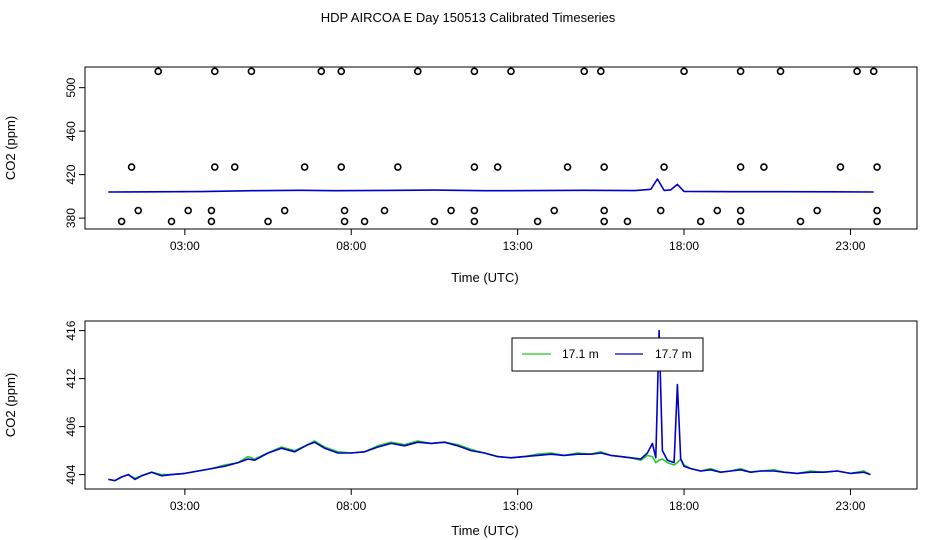 This screenshot has height=540, width=936. Describe the element at coordinates (71, 218) in the screenshot. I see `y-tick-label: 380` at that location.